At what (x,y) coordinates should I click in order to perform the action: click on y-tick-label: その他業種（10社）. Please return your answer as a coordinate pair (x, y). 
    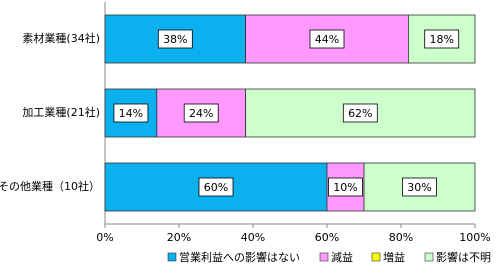
    Looking at the image, I should click on (50, 186).